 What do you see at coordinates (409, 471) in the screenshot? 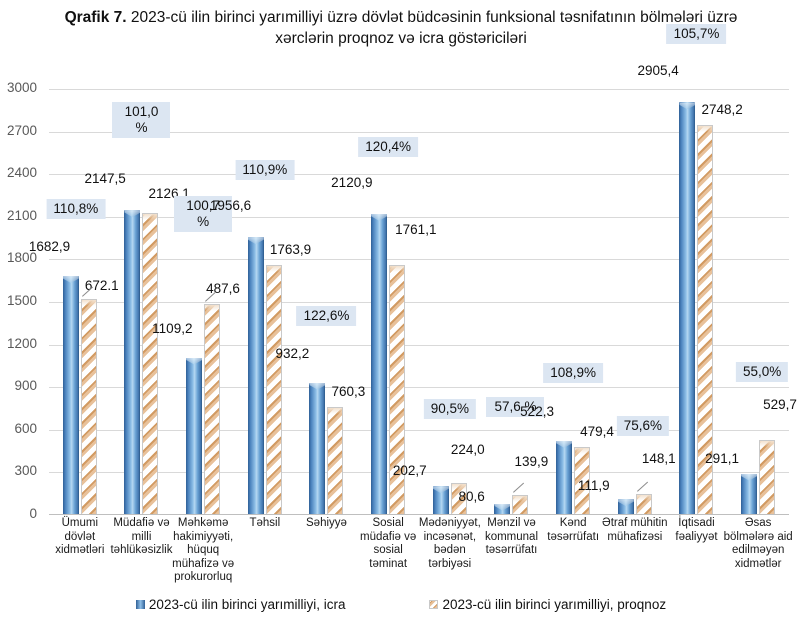
I see `bar-value-label-icra: 202,7` at bounding box center [409, 471].